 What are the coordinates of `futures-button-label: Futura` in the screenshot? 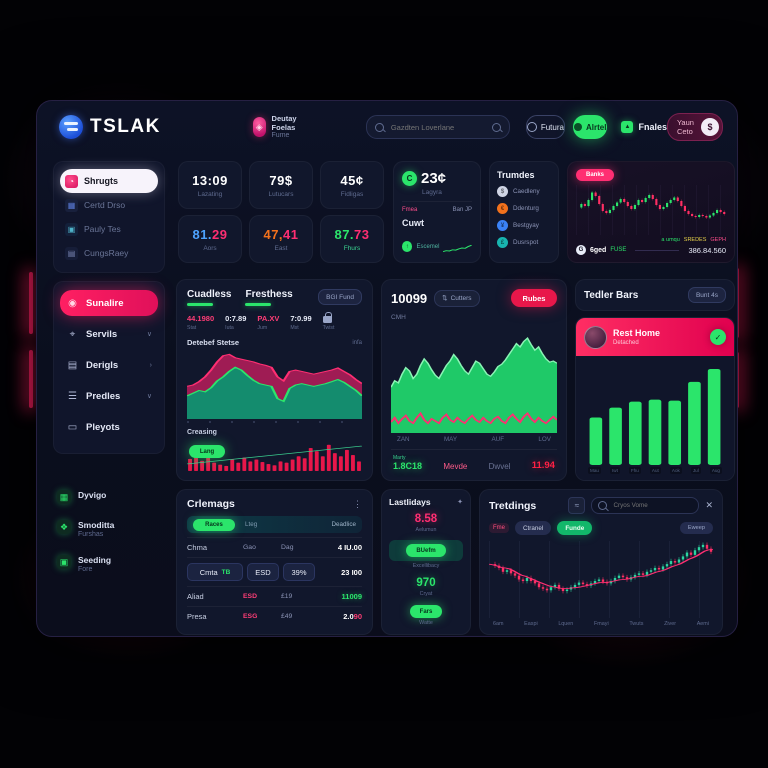 It's located at (552, 127).